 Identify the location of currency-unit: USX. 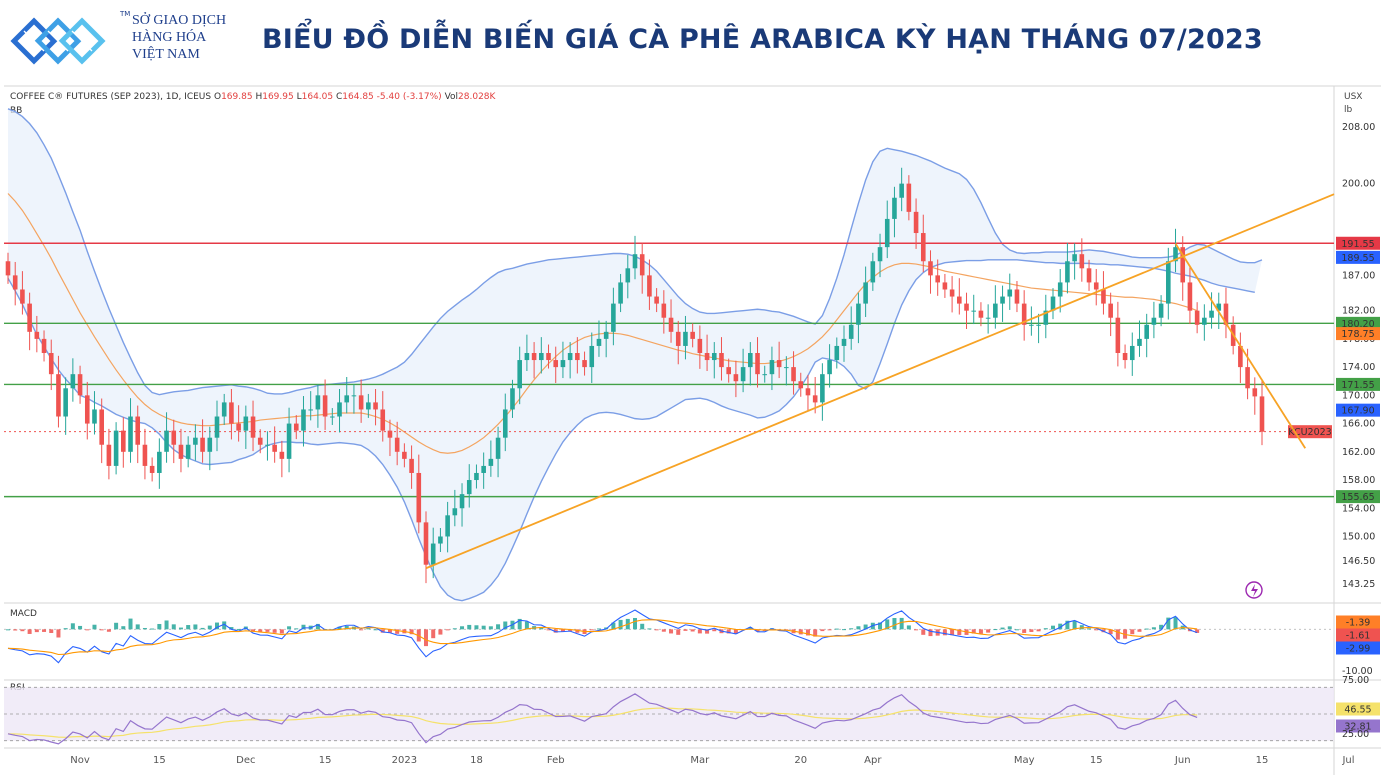
(1353, 97).